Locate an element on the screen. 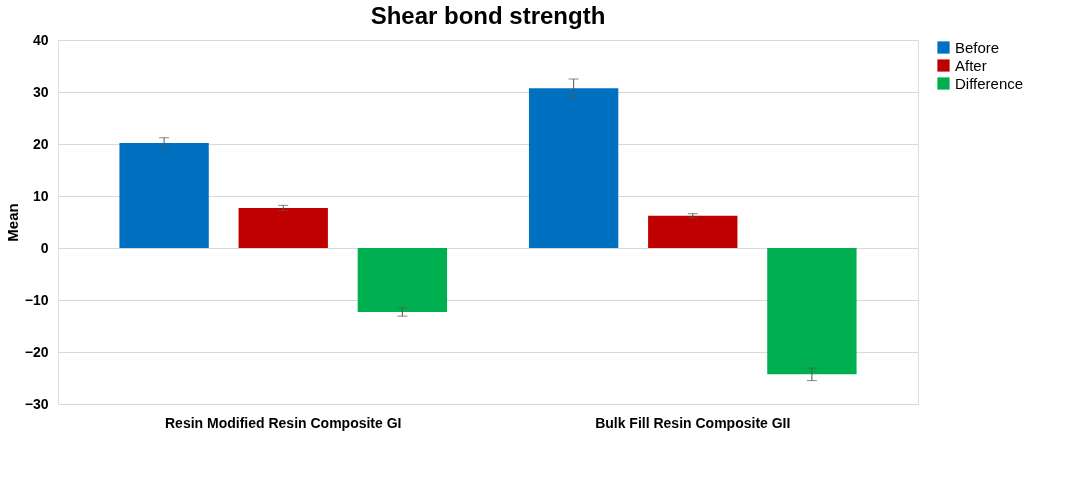  y-tick-label: 30 is located at coordinates (40, 91).